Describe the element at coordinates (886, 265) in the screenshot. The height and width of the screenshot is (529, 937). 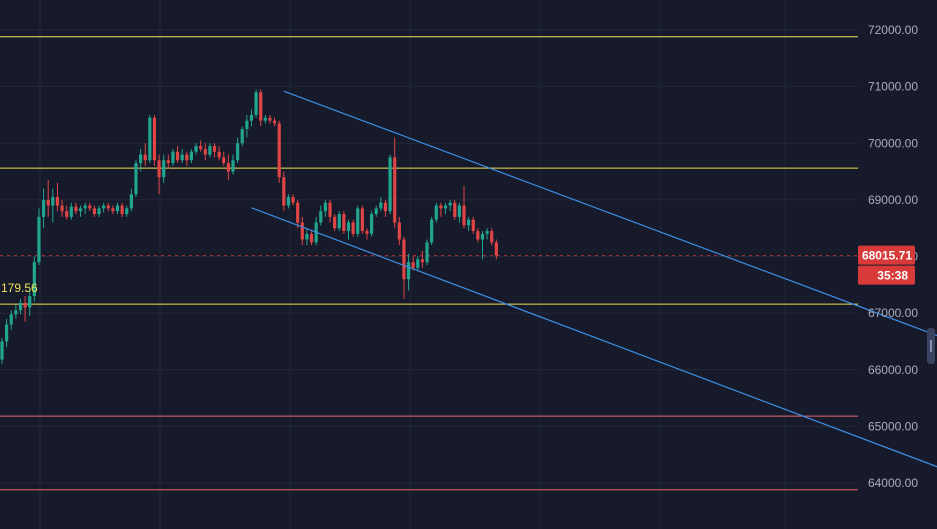
I see `current-price-tag: 68015.71 35:38` at that location.